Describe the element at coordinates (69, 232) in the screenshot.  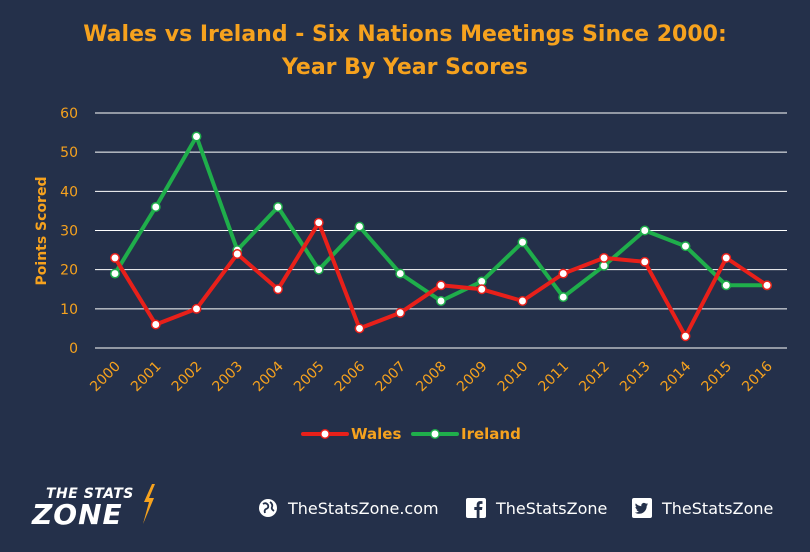
I see `y-tick-label: 30` at that location.